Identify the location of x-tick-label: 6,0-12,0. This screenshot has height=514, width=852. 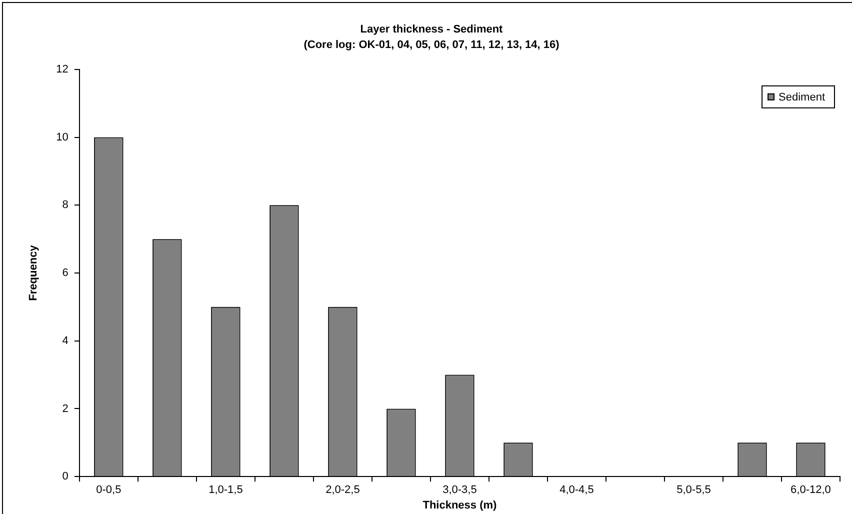
(810, 490).